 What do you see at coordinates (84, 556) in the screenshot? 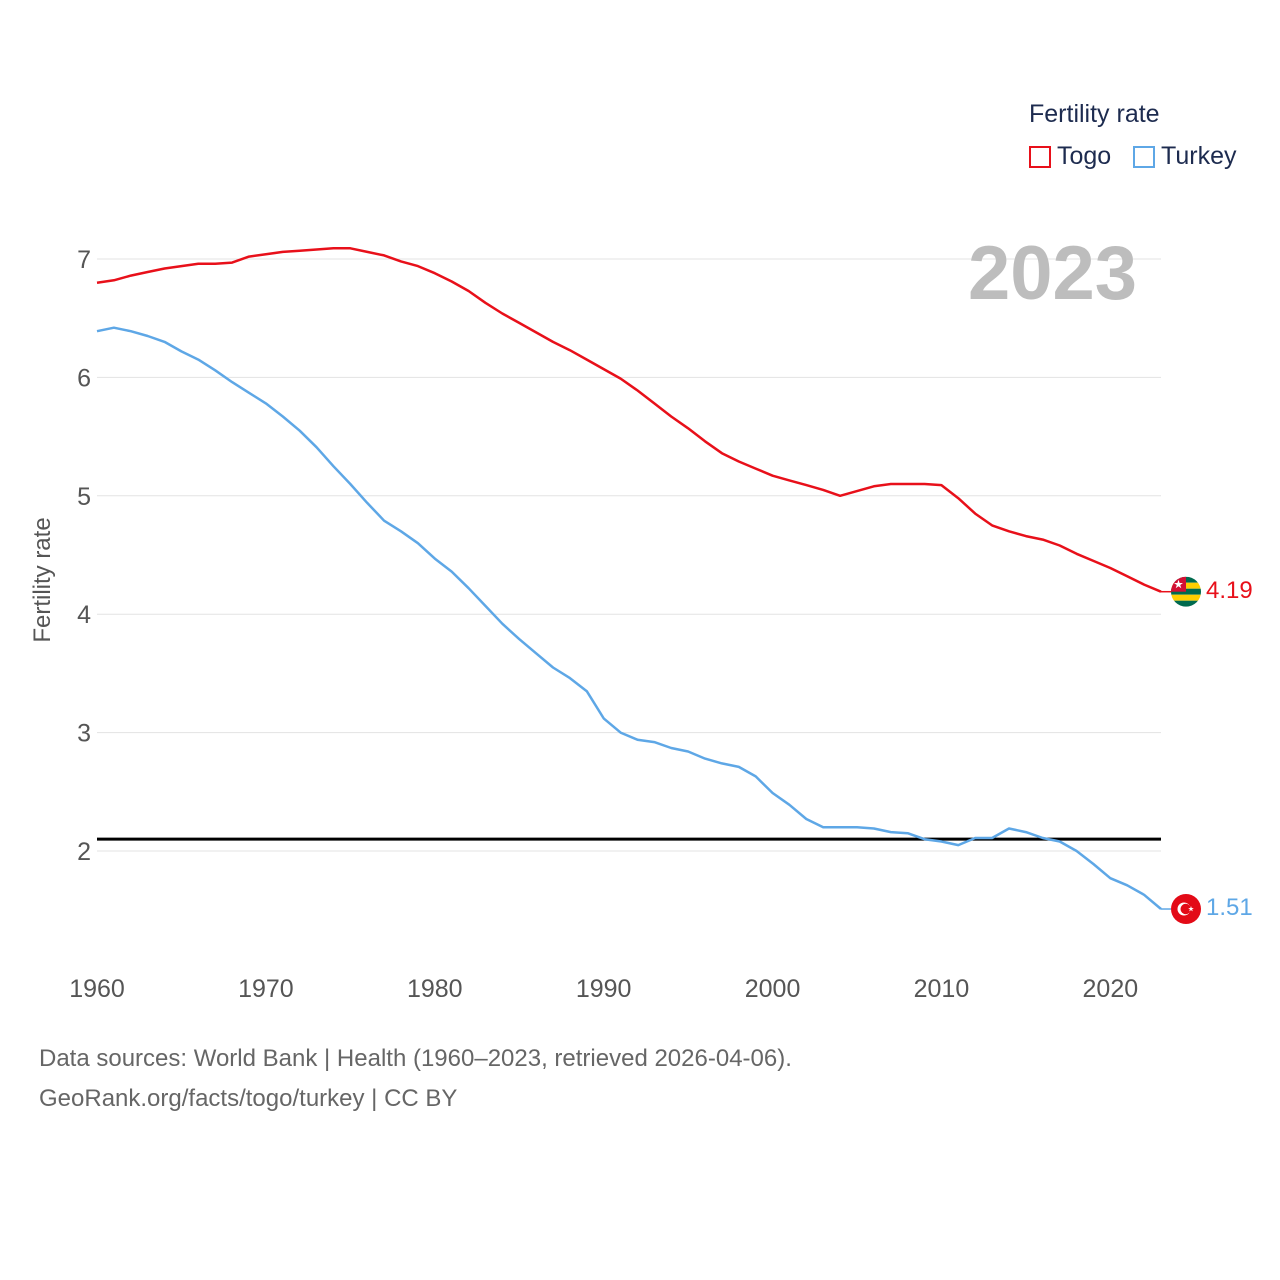
I see `y-axis-ticks: 2 3 4 5 6 7` at bounding box center [84, 556].